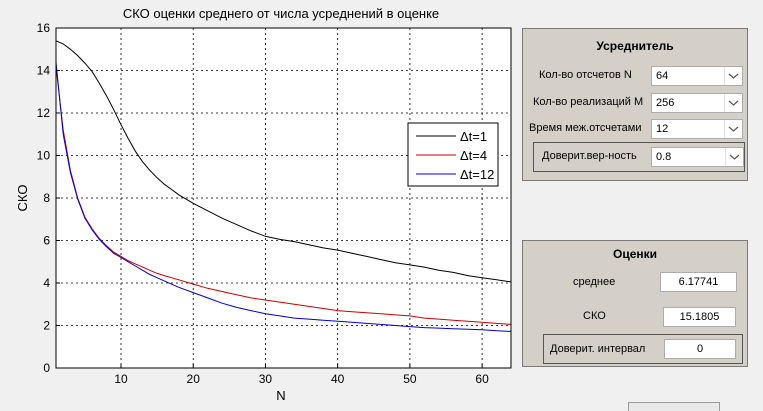 This screenshot has height=411, width=763. What do you see at coordinates (473, 136) in the screenshot?
I see `legend-label: Δt=1` at bounding box center [473, 136].